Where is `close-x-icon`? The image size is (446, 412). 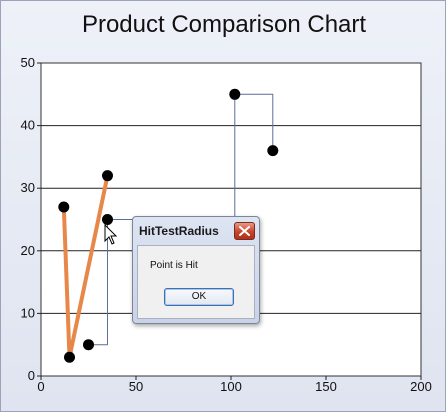 close-x-icon is located at coordinates (244, 231).